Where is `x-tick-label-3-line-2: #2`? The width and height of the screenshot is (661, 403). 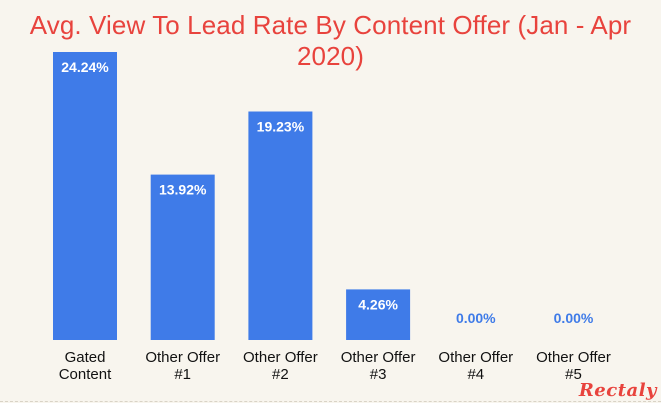 x-tick-label-3-line-2: #2 is located at coordinates (280, 374).